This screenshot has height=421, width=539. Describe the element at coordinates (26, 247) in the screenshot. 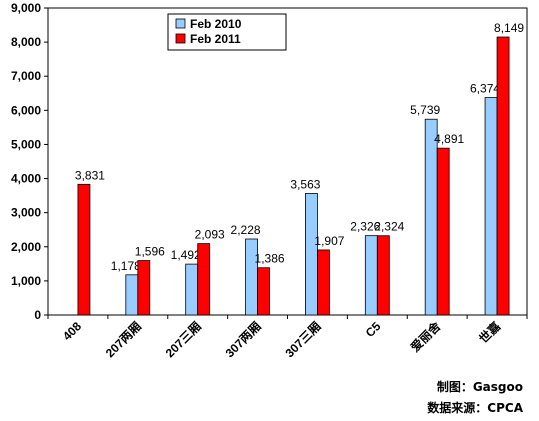

I see `y-tick-label: 2,000` at that location.